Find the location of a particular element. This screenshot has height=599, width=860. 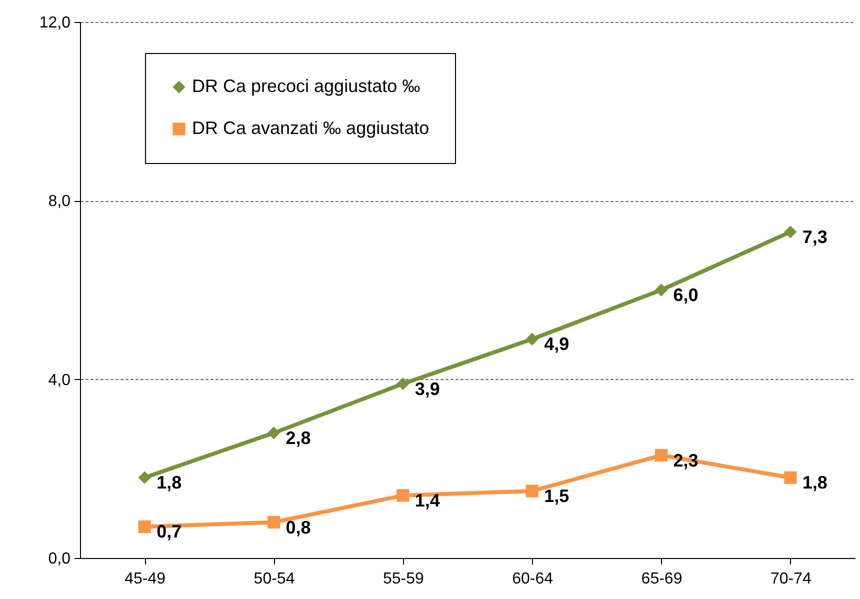

x-tick-label: 55-59 is located at coordinates (403, 579).